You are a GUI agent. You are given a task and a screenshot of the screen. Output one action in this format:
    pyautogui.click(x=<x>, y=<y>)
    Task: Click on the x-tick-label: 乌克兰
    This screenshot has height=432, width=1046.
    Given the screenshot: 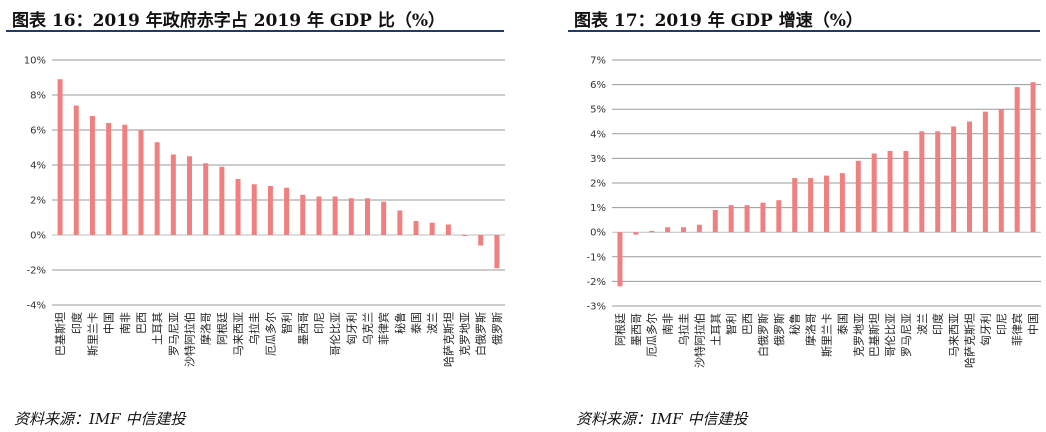 What is the action you would take?
    pyautogui.click(x=367, y=328)
    